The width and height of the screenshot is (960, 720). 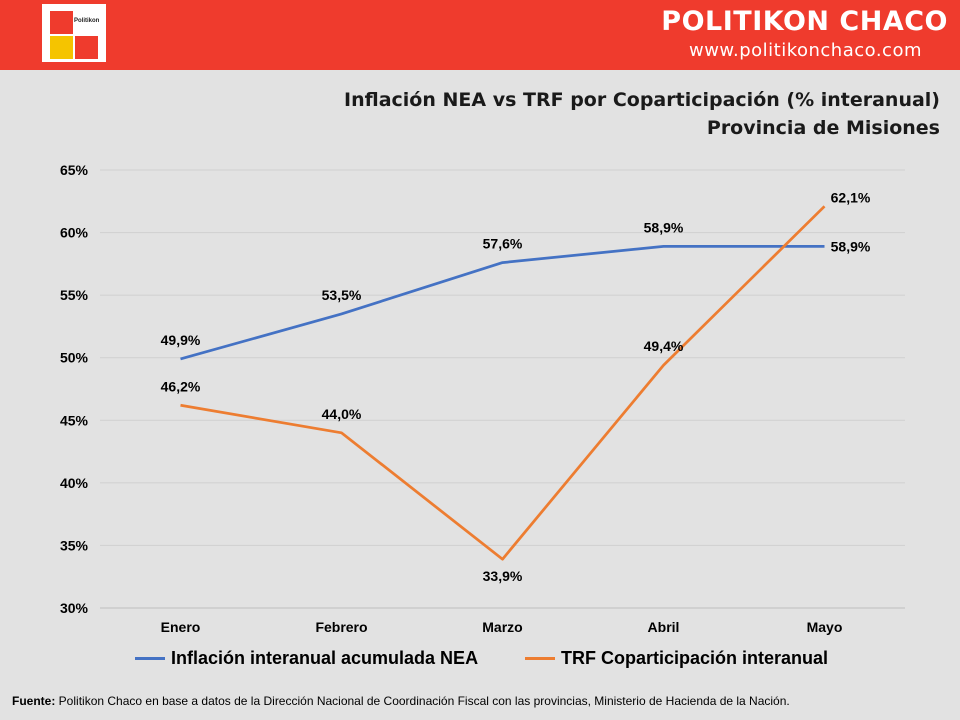 I want to click on data-label: 46,2%, so click(x=181, y=386).